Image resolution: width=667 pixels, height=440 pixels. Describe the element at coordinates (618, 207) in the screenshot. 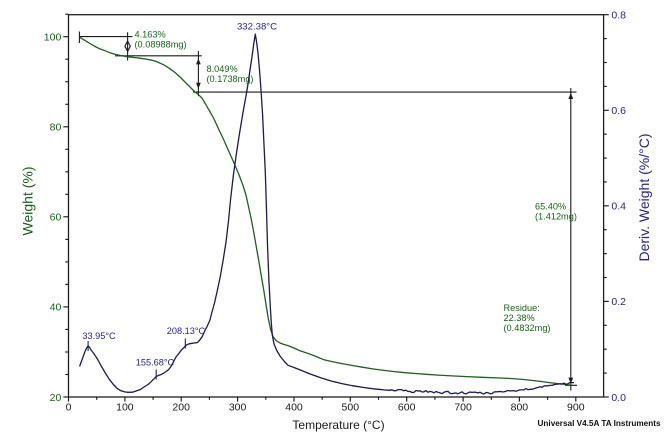

I see `svg-text: 0.4` at that location.